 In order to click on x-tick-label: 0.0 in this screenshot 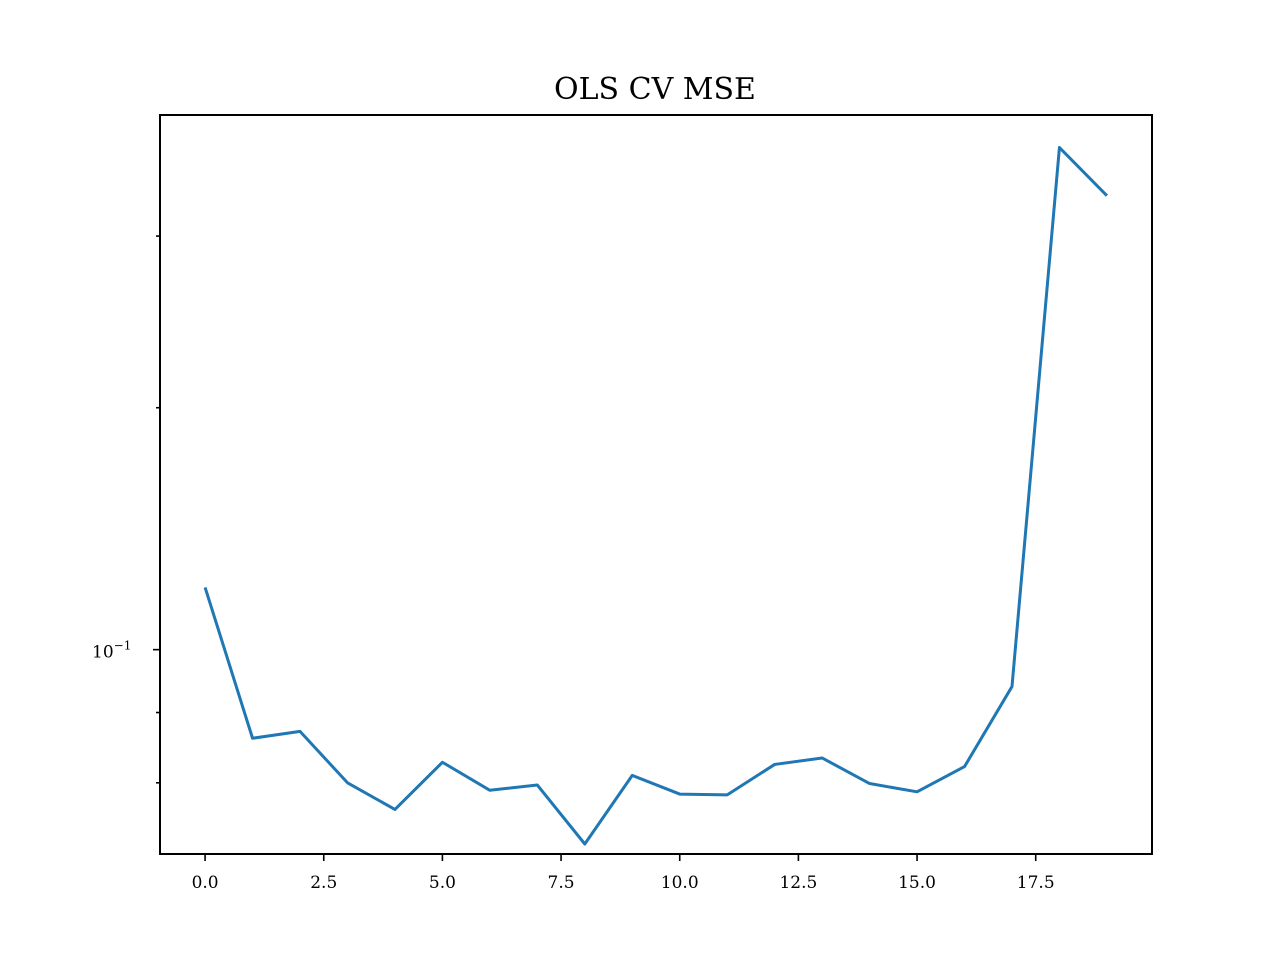, I will do `click(205, 883)`.